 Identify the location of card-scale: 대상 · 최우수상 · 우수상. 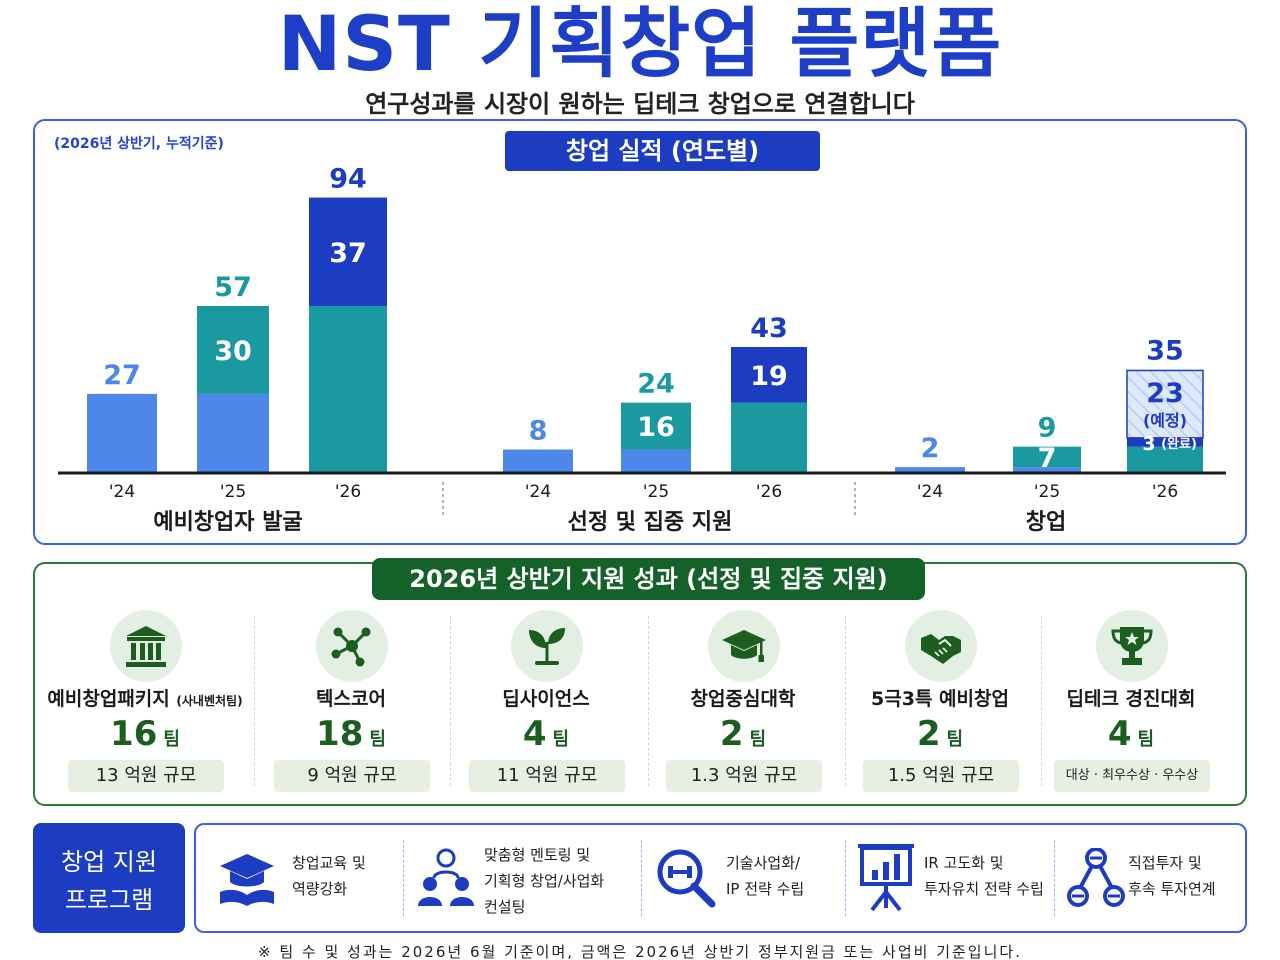
(1132, 776).